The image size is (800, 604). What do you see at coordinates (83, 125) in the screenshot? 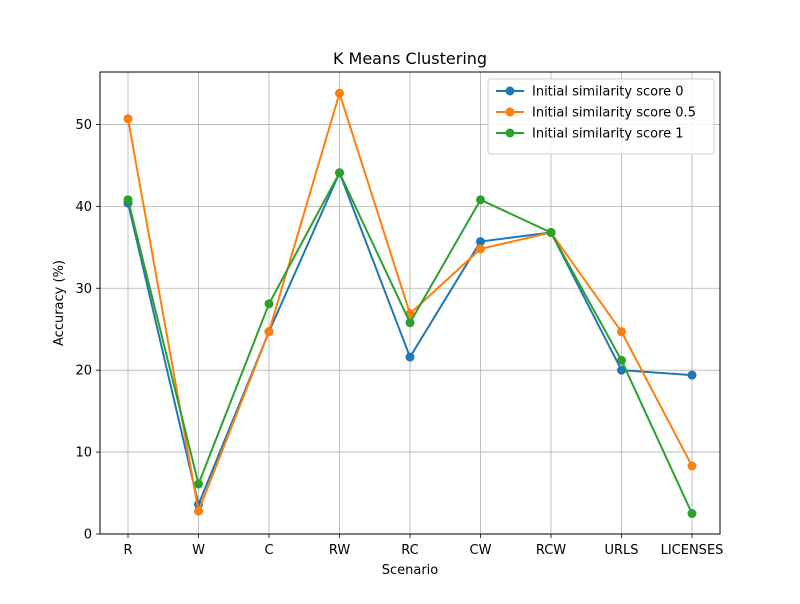
I see `y-tick-label: 50` at bounding box center [83, 125].